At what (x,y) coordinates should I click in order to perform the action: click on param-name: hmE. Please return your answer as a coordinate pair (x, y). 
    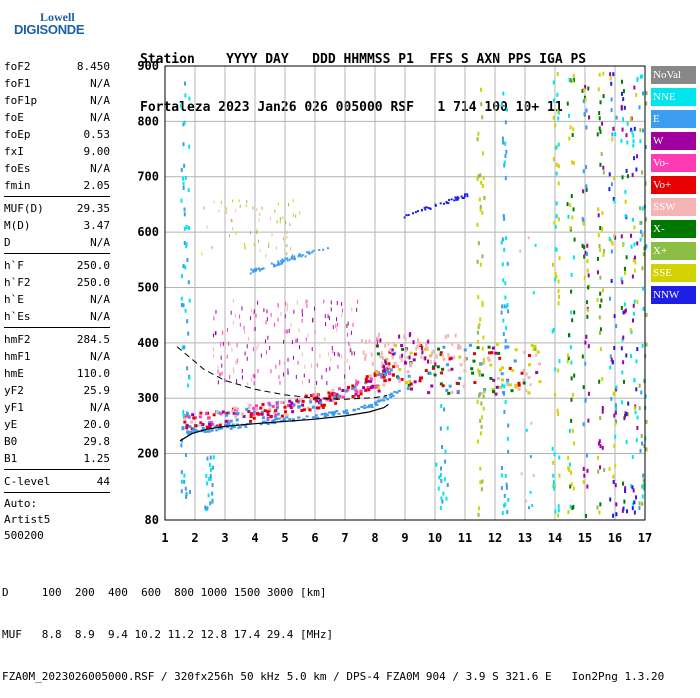
    Looking at the image, I should click on (14, 373).